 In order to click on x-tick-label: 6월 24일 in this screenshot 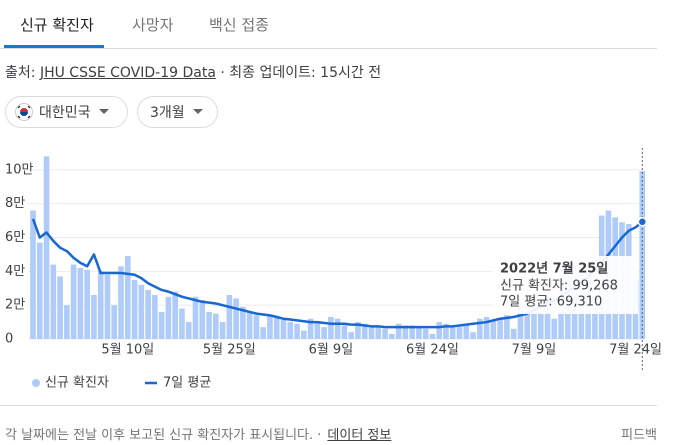, I will do `click(432, 350)`.